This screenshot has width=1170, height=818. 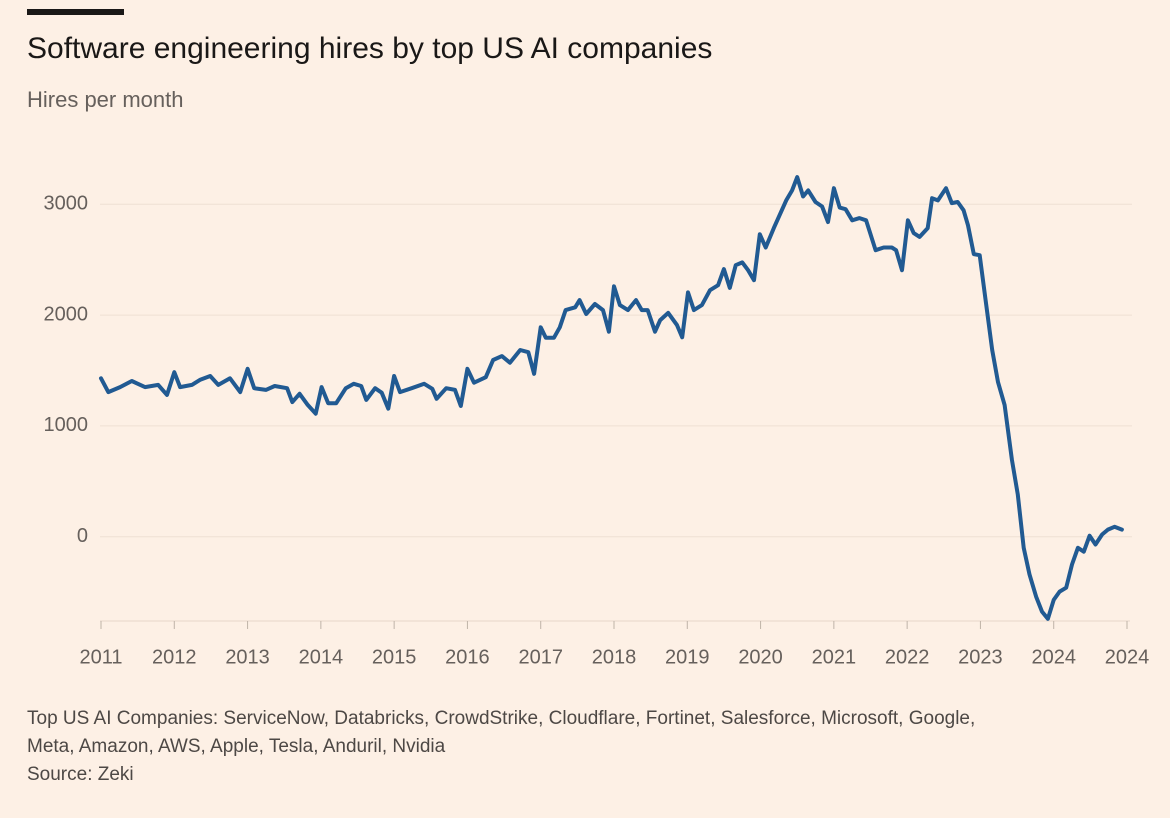 I want to click on y-tick-label: 3000, so click(x=66, y=204).